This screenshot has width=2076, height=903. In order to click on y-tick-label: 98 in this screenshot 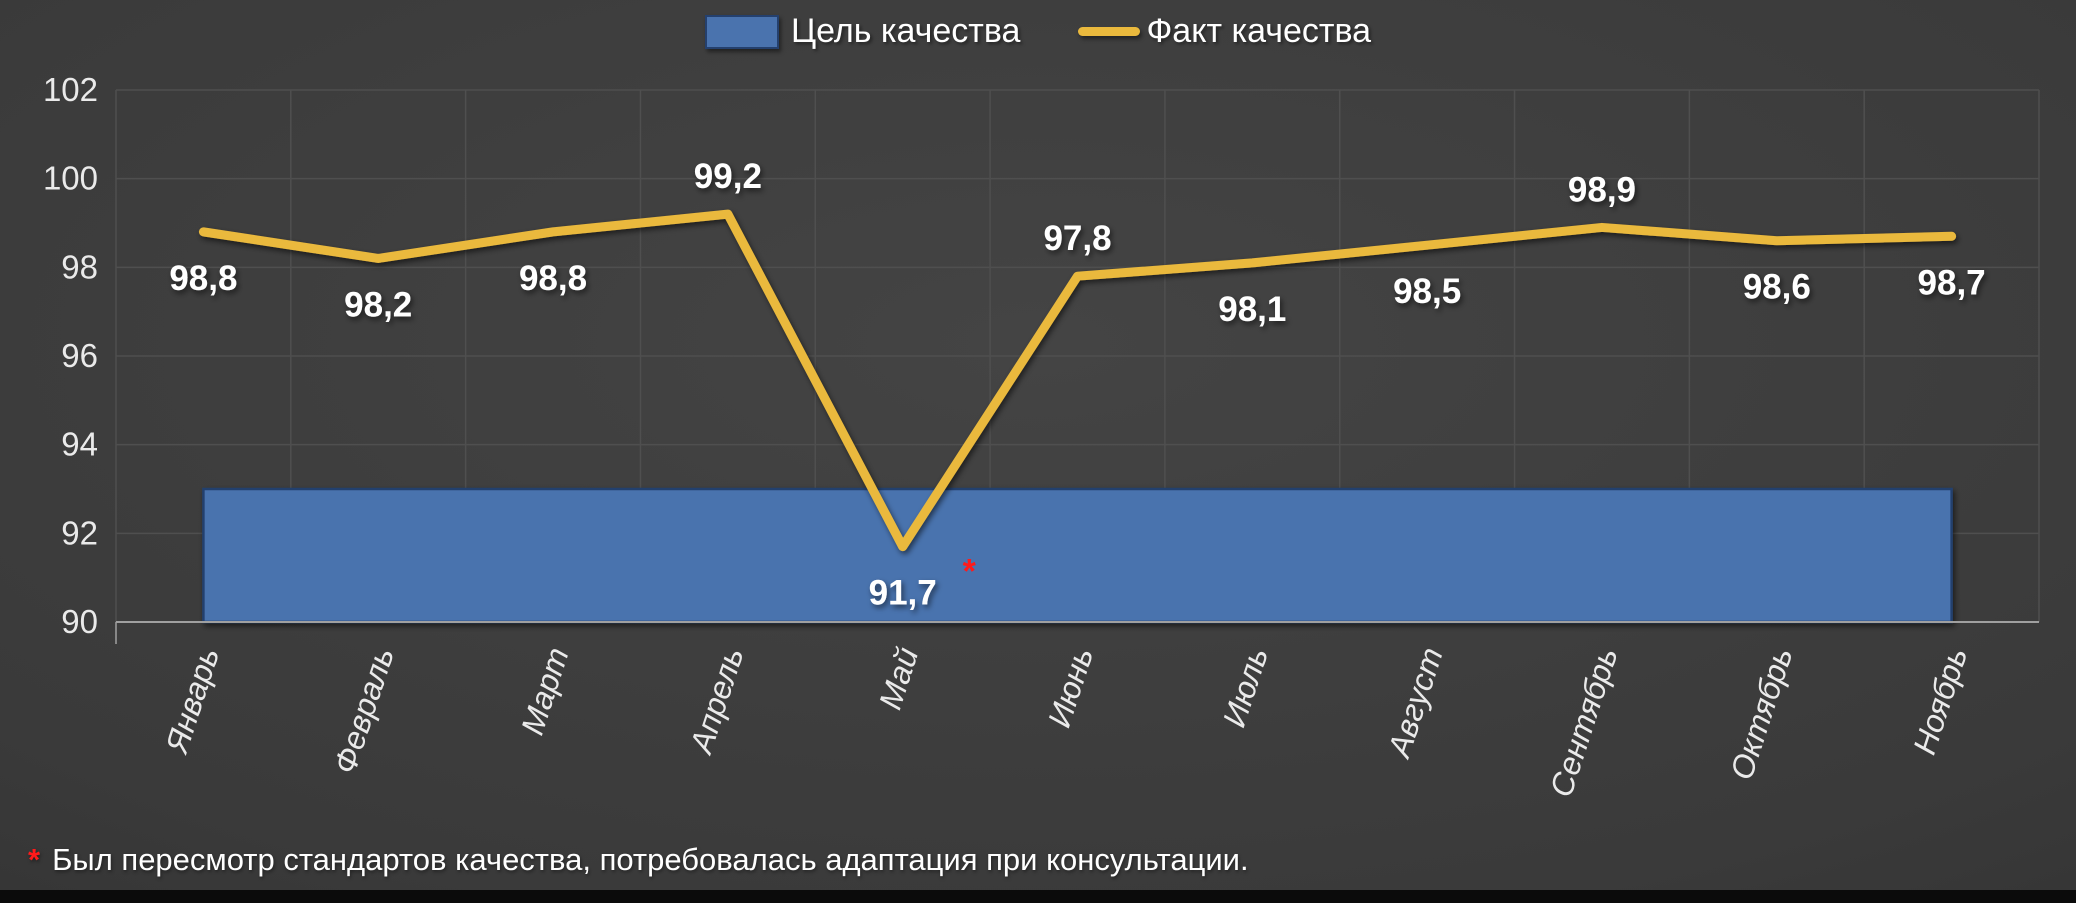, I will do `click(79, 266)`.